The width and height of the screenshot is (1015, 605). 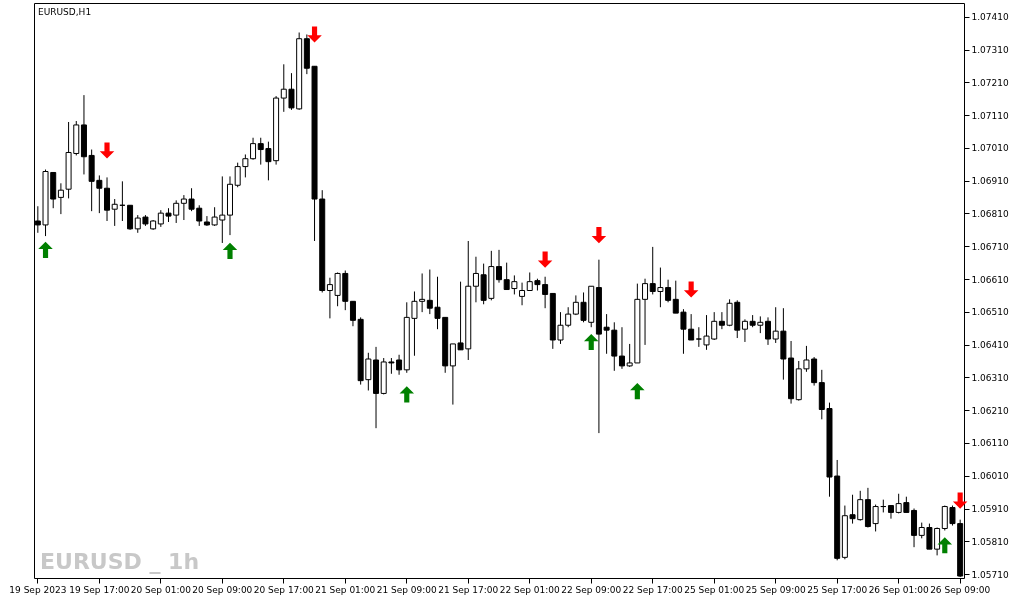 I want to click on x-tick-label: 25 Sep 17:00, so click(x=837, y=589).